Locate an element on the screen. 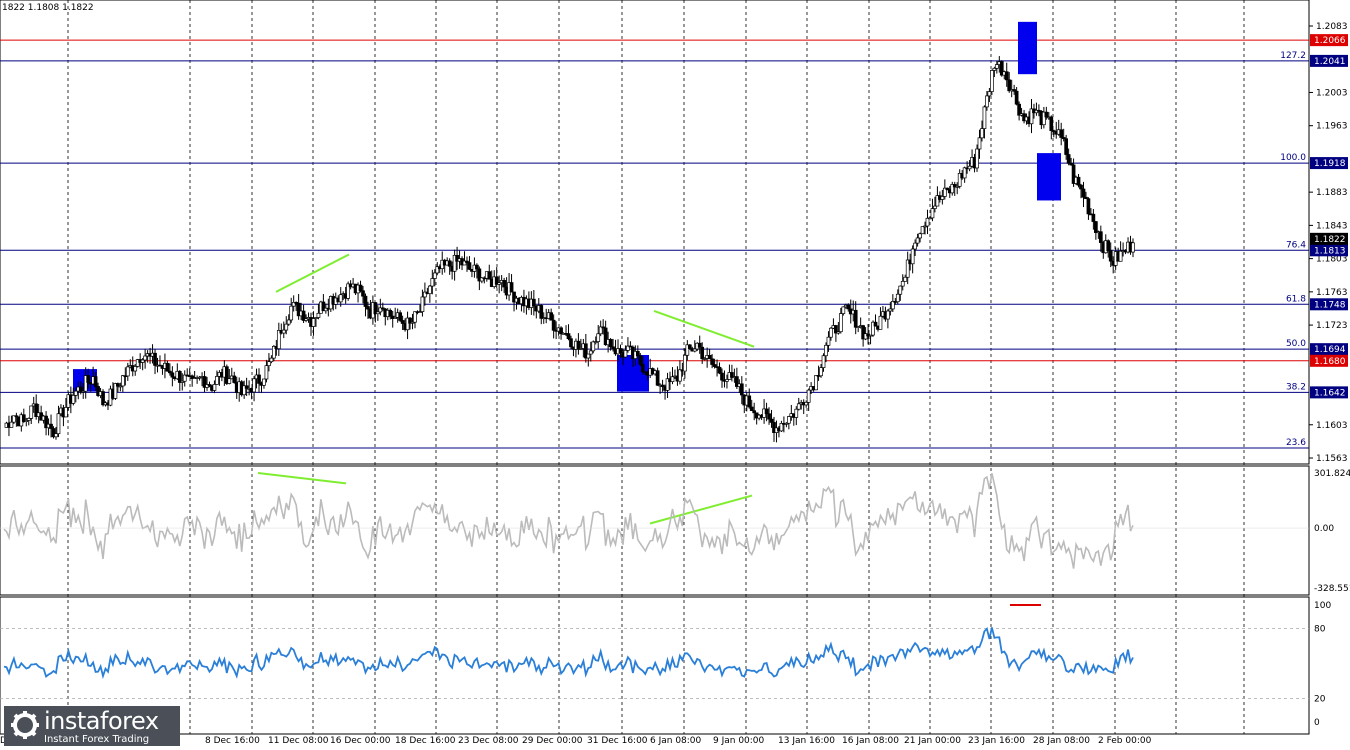  level-price-tag: 1.1694 is located at coordinates (1330, 350).